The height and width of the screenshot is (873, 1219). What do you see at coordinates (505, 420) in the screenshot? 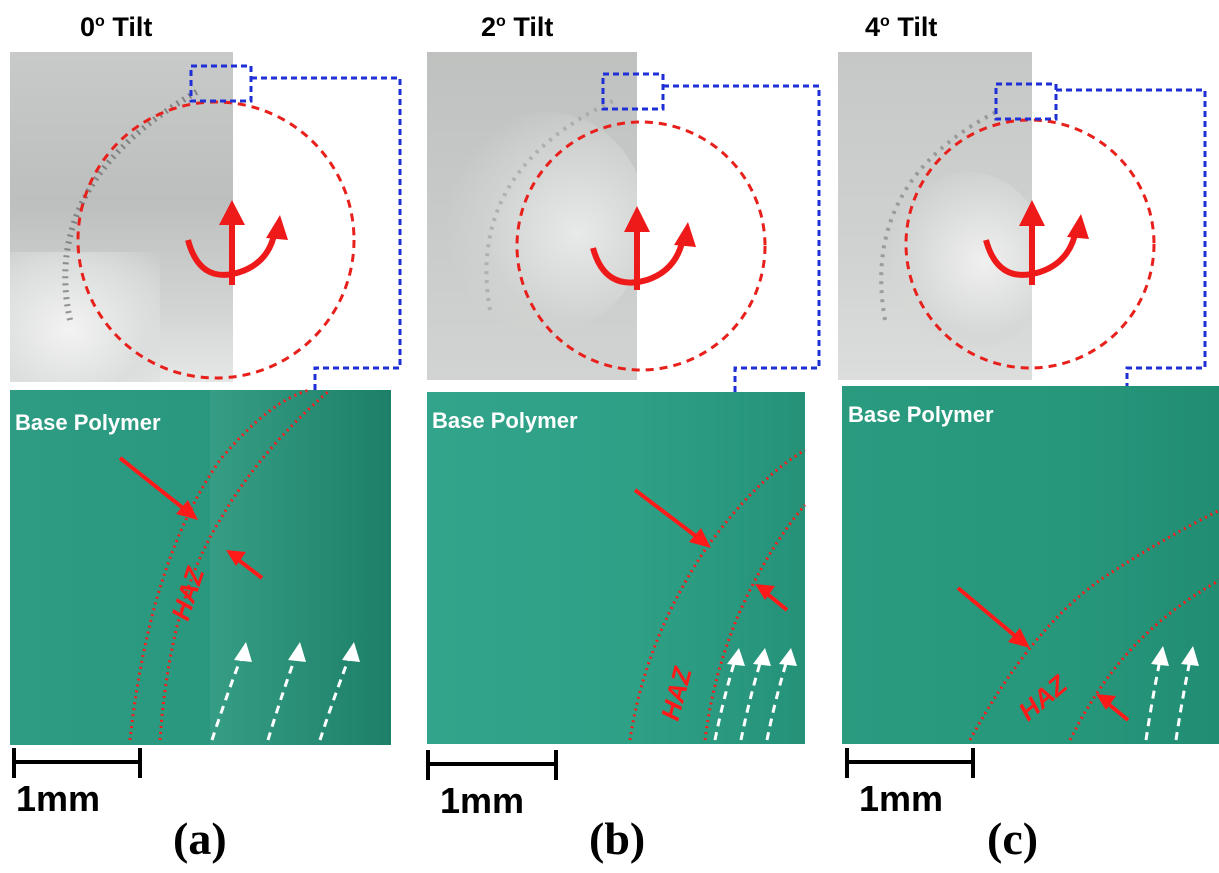
I see `base-polymer-label-b: Base Polymer` at bounding box center [505, 420].